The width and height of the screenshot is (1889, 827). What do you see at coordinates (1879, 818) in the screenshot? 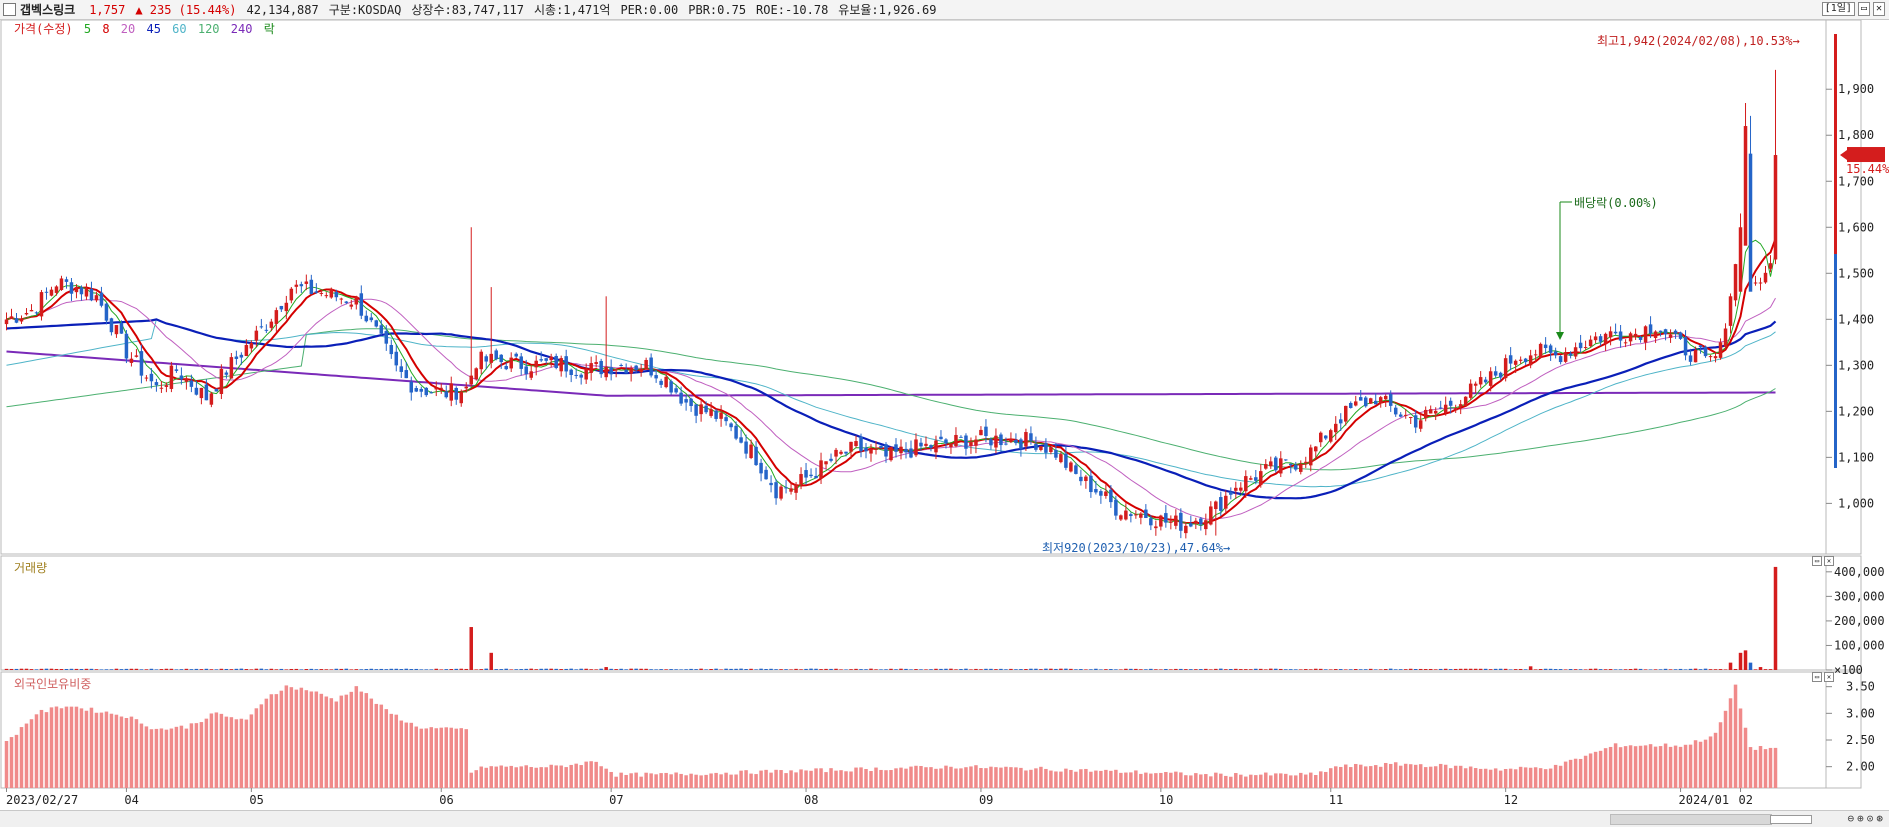
I see `zoom-fit-icon: ⊛` at bounding box center [1879, 818].